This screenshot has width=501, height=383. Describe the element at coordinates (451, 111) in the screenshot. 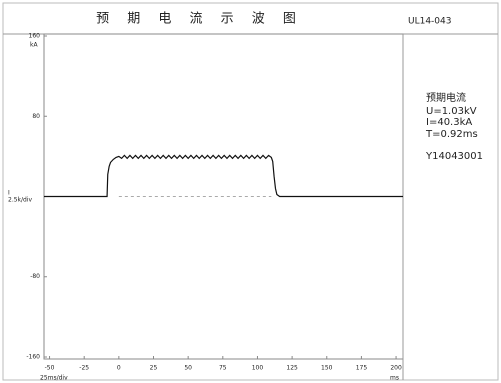

I see `info-line: U=1.03kV` at that location.